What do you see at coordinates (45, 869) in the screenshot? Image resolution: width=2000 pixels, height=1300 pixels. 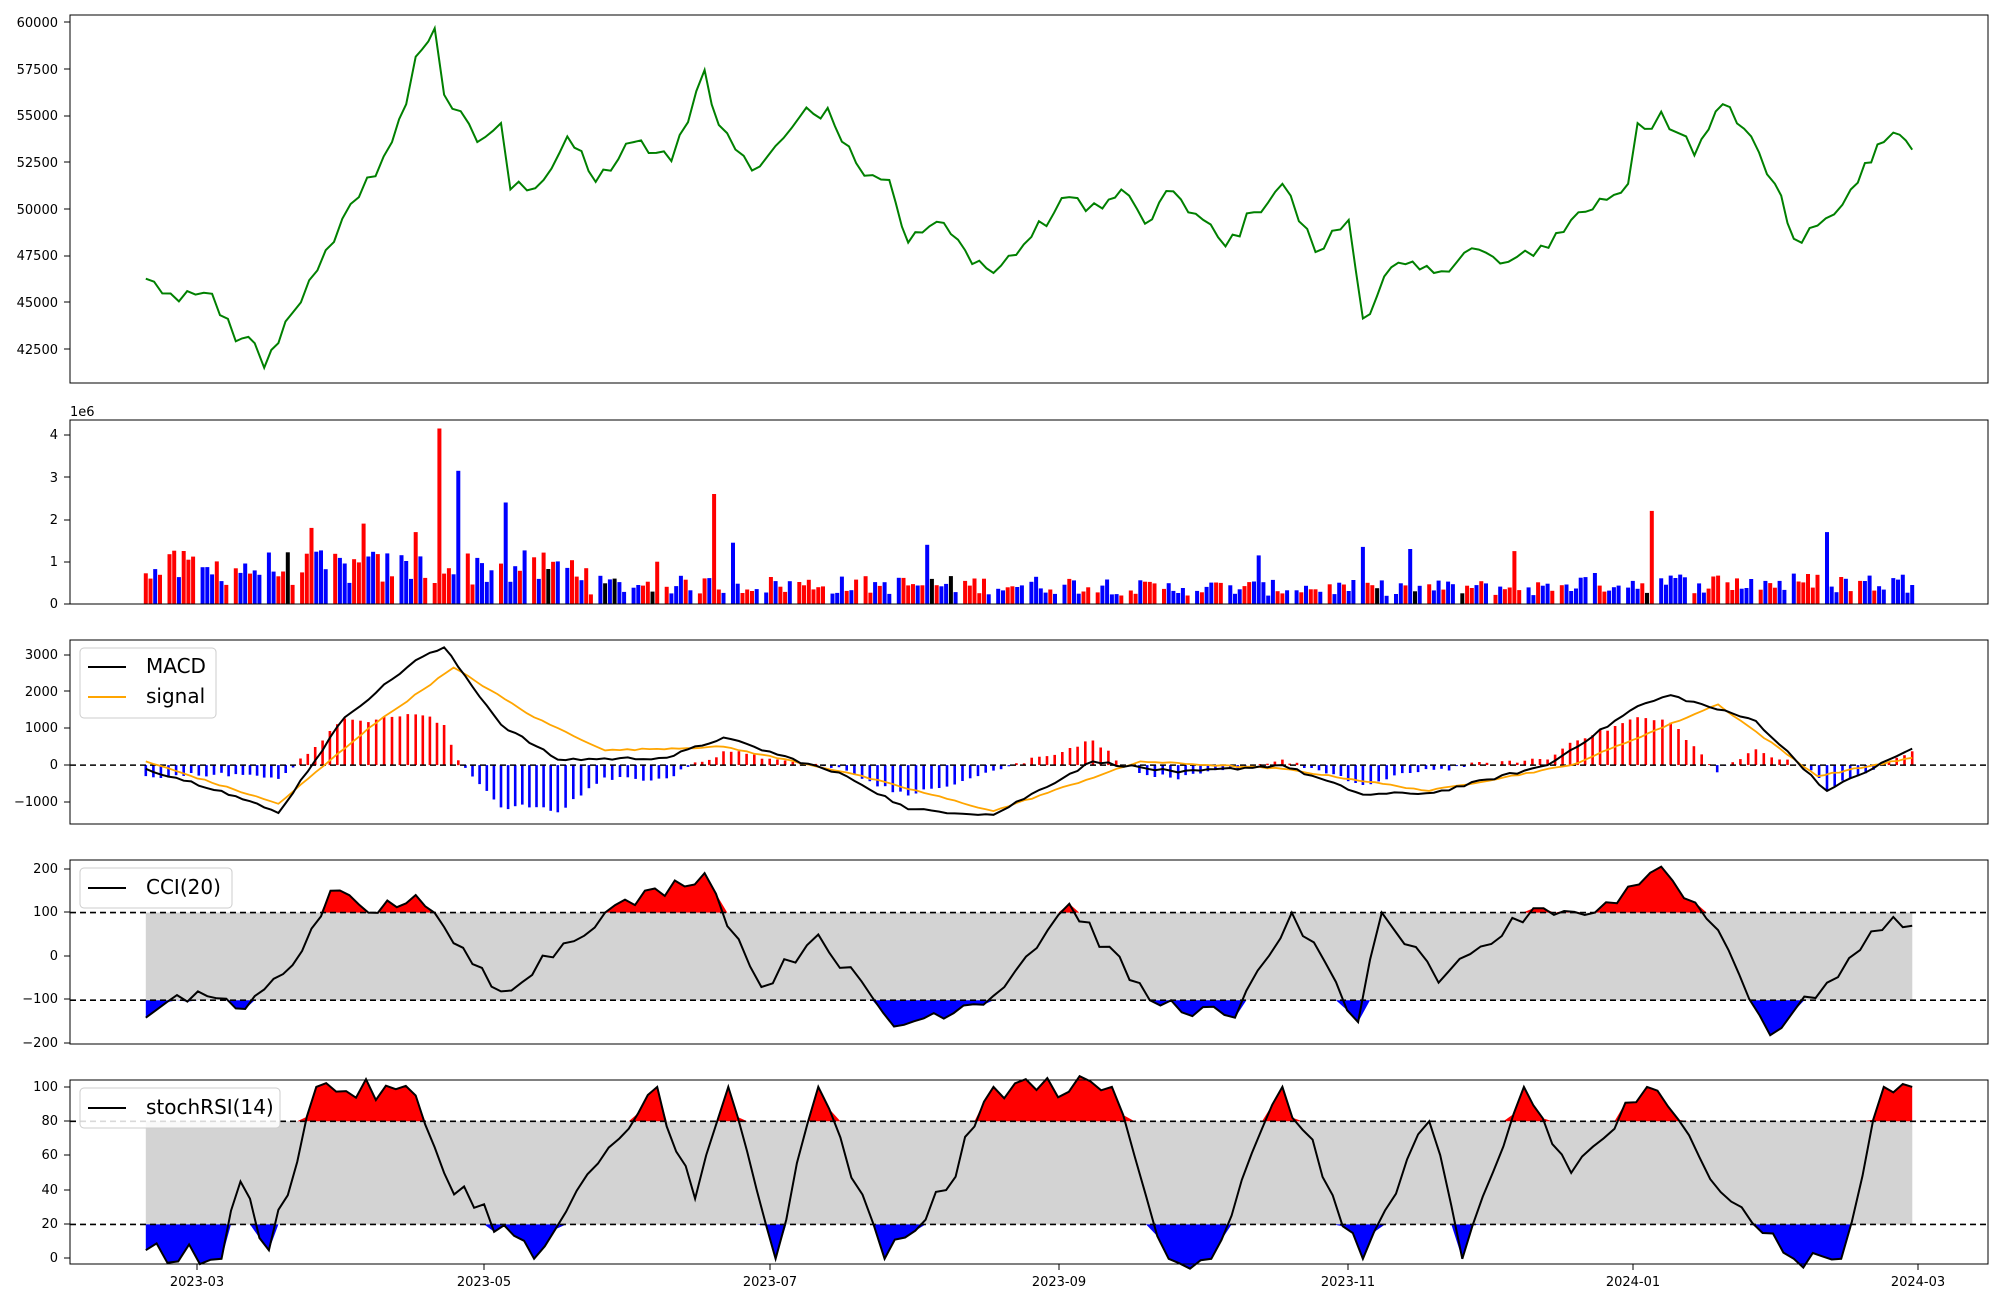 I see `cci-ytick: 200` at bounding box center [45, 869].